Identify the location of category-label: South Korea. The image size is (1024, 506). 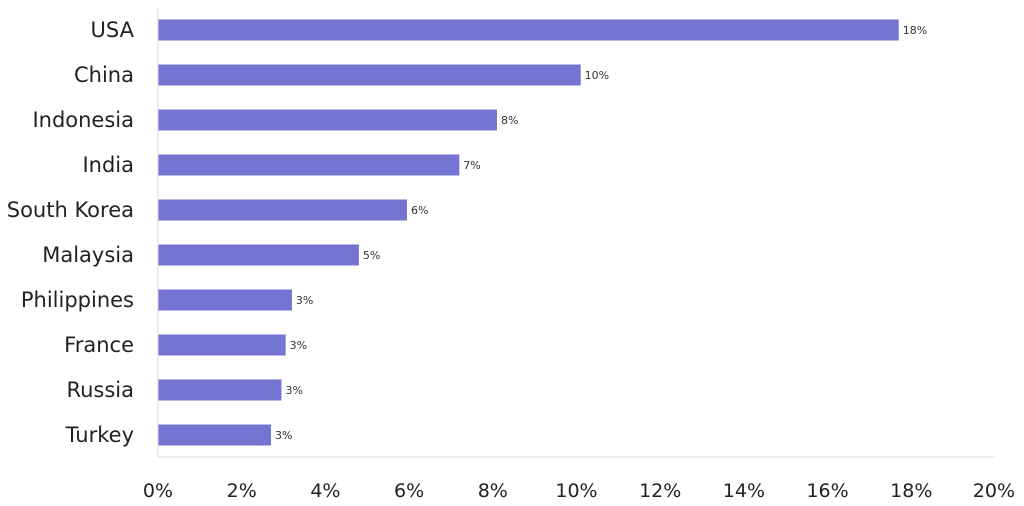
(70, 210).